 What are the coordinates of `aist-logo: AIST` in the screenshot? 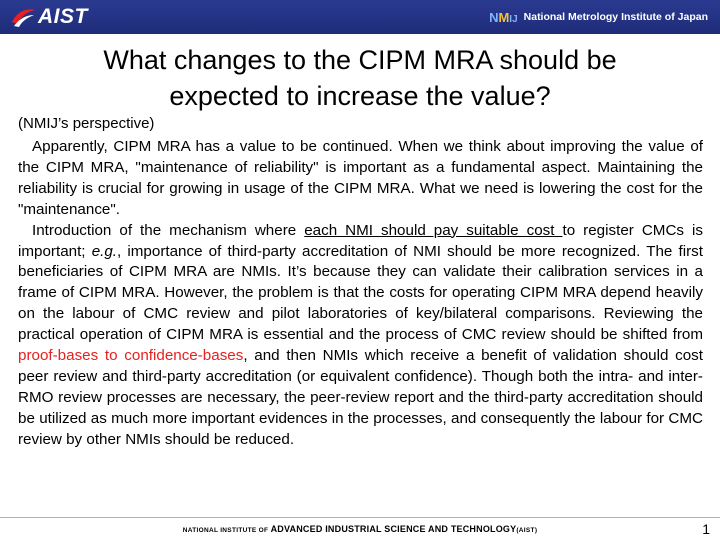 It's located at (49, 17).